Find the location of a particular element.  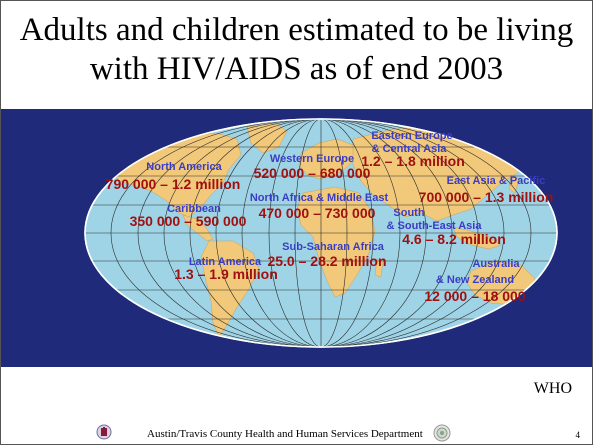

region-name-sub-saharan-africa: Sub-Saharan Africa is located at coordinates (333, 247).